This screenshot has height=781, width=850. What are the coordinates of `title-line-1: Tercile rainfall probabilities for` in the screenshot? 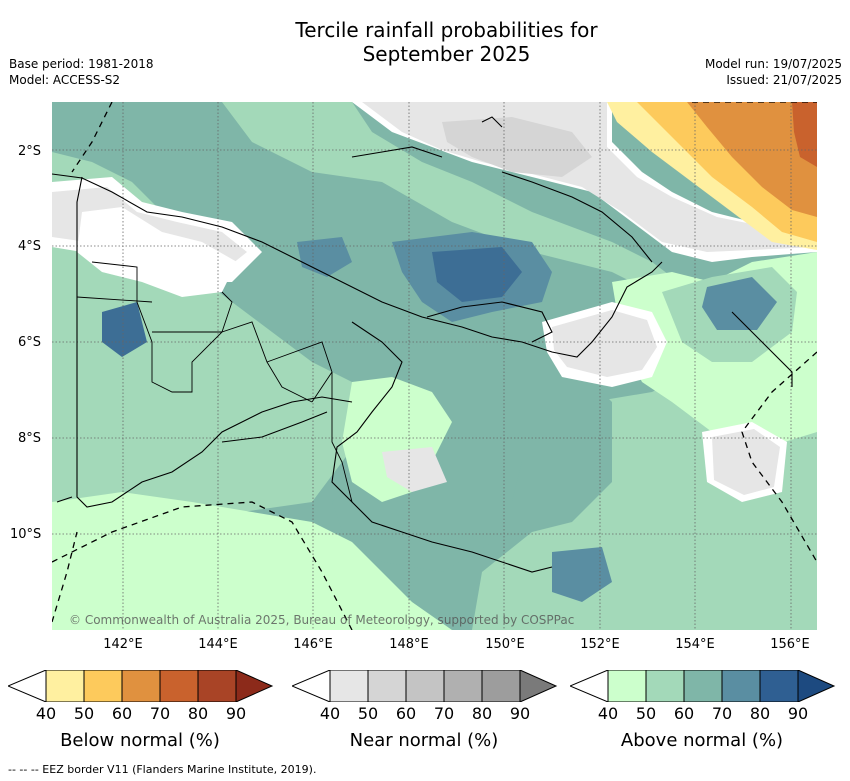 It's located at (446, 30).